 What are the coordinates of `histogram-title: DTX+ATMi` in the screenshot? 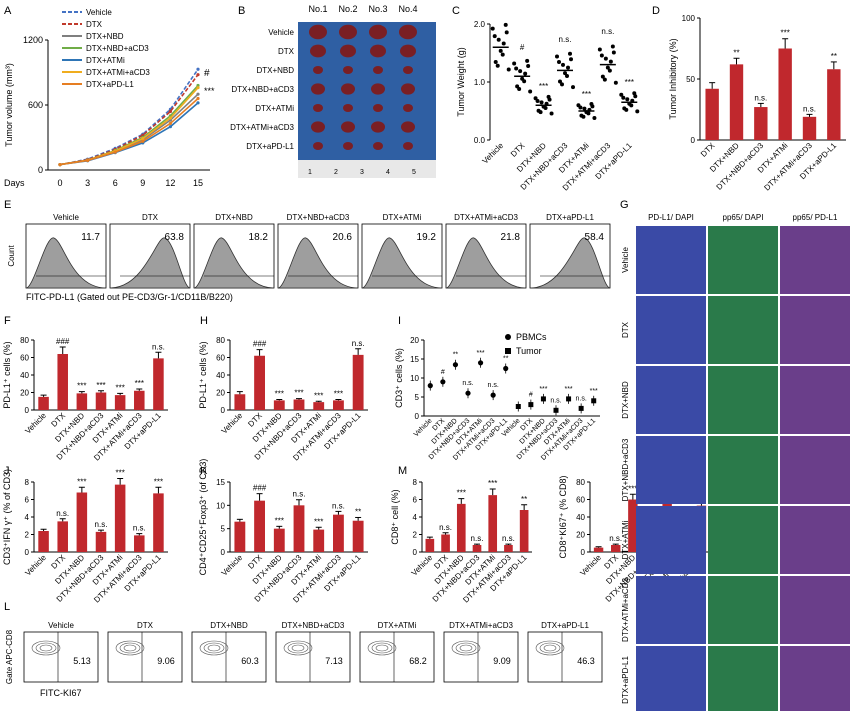 It's located at (402, 217).